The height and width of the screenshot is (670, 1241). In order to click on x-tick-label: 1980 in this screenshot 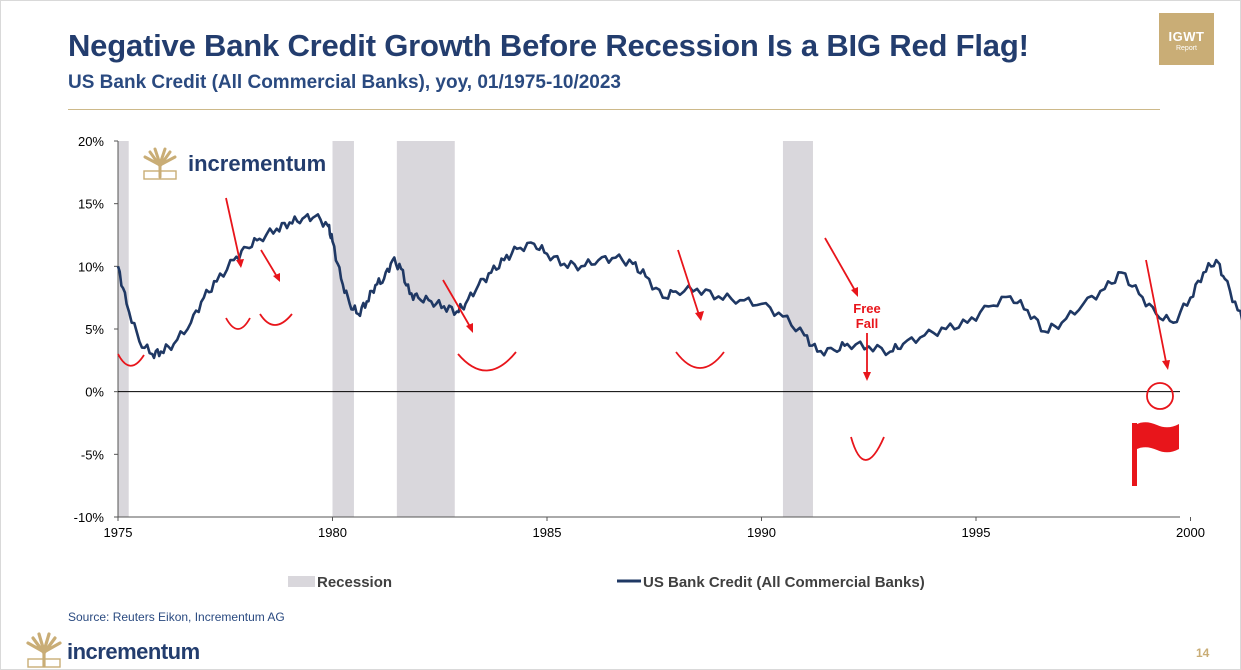, I will do `click(332, 532)`.